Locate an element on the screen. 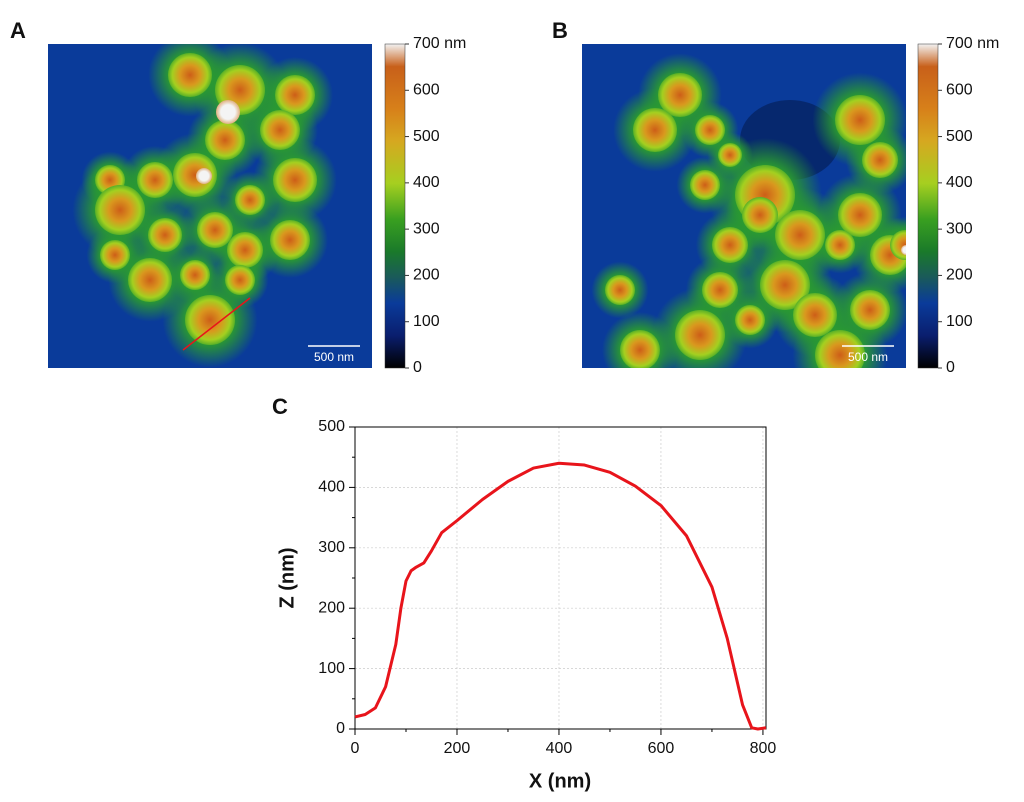  profile-line is located at coordinates (216, 324).